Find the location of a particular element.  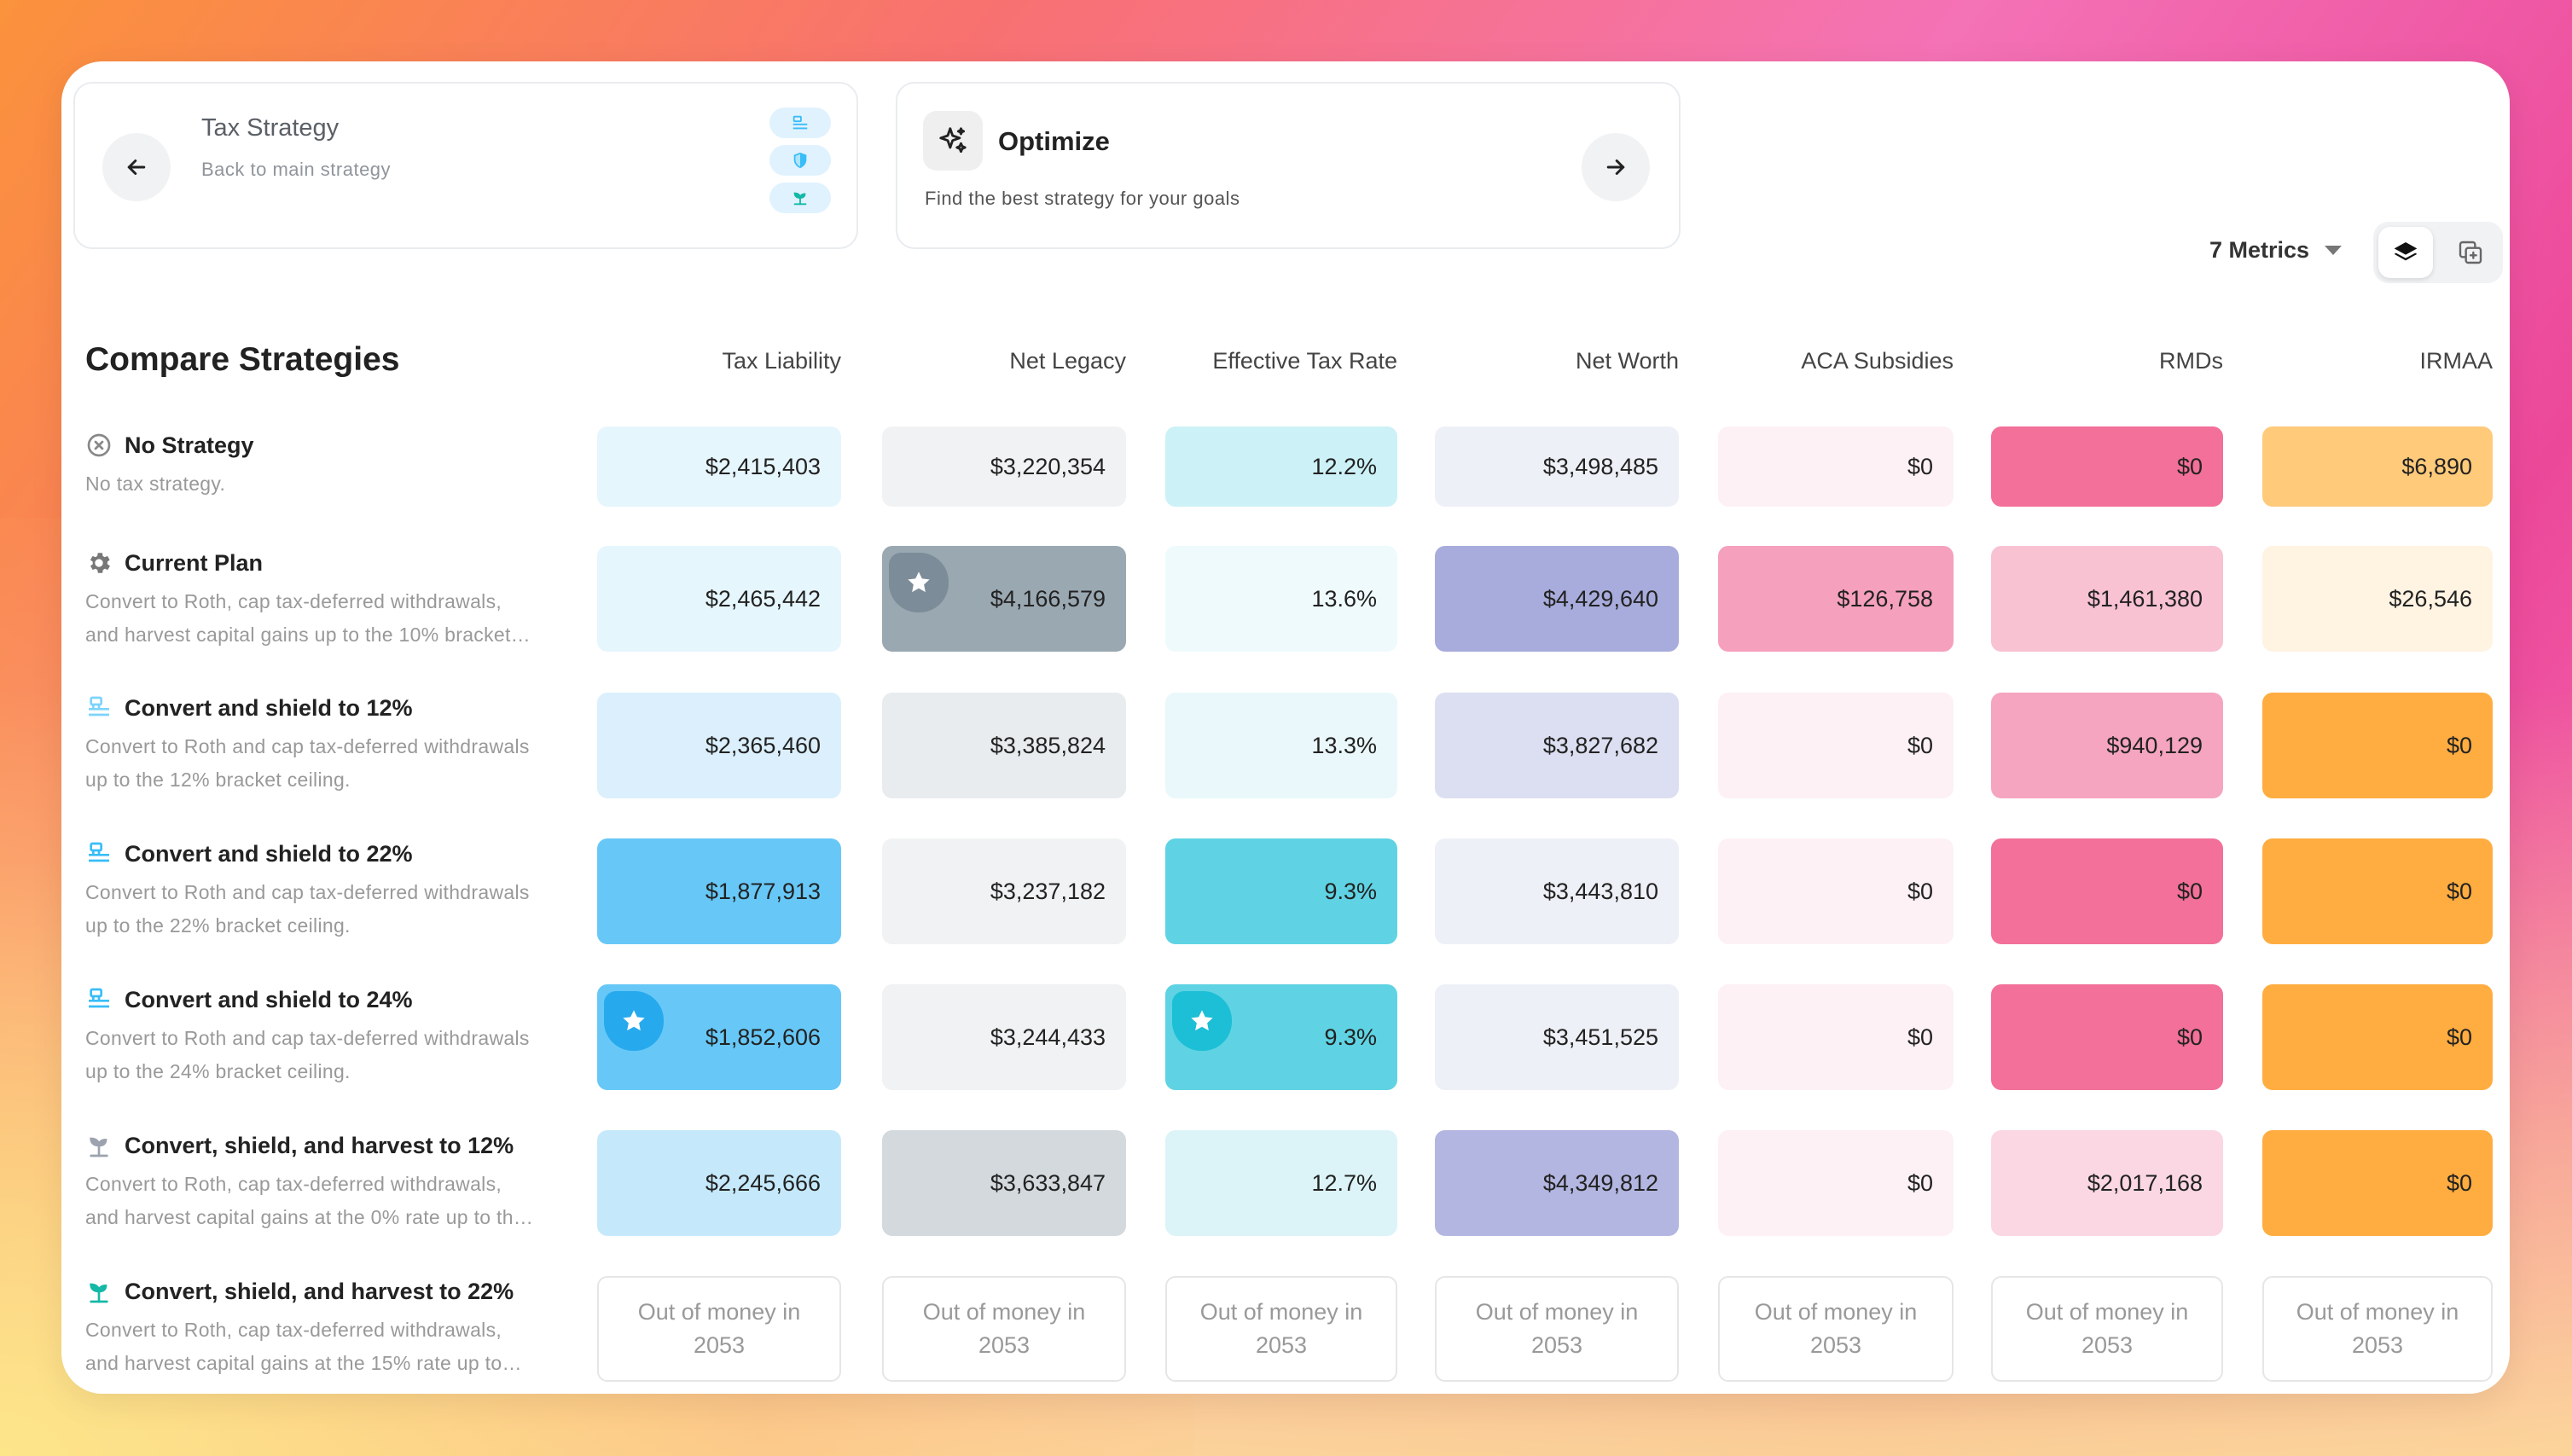

strategy-description-line: up to the 24% bracket ceiling. is located at coordinates (218, 1071).